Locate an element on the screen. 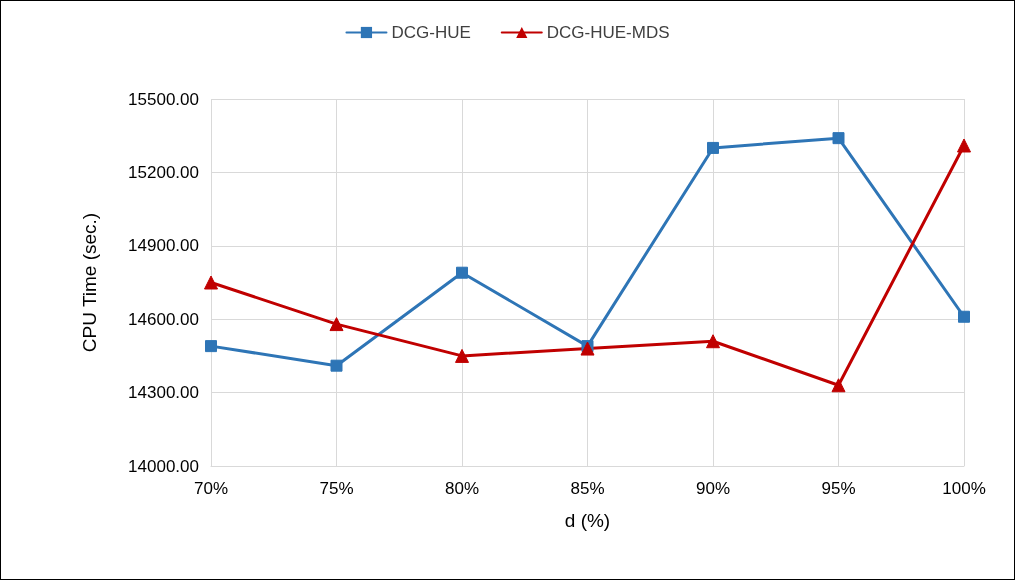 The width and height of the screenshot is (1015, 580). x-tick-label: 75% is located at coordinates (336, 488).